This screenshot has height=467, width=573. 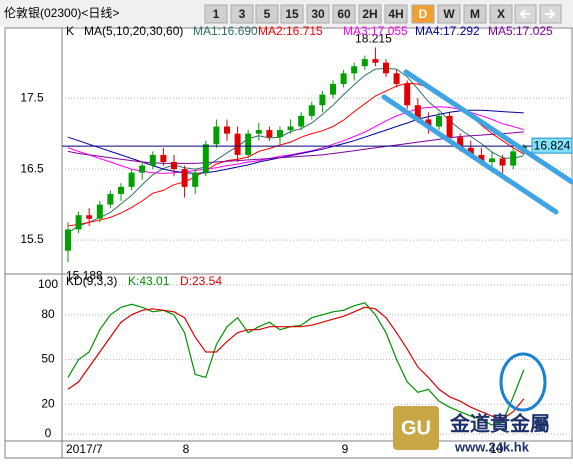 What do you see at coordinates (32, 239) in the screenshot?
I see `y-tick-label: 15.5` at bounding box center [32, 239].